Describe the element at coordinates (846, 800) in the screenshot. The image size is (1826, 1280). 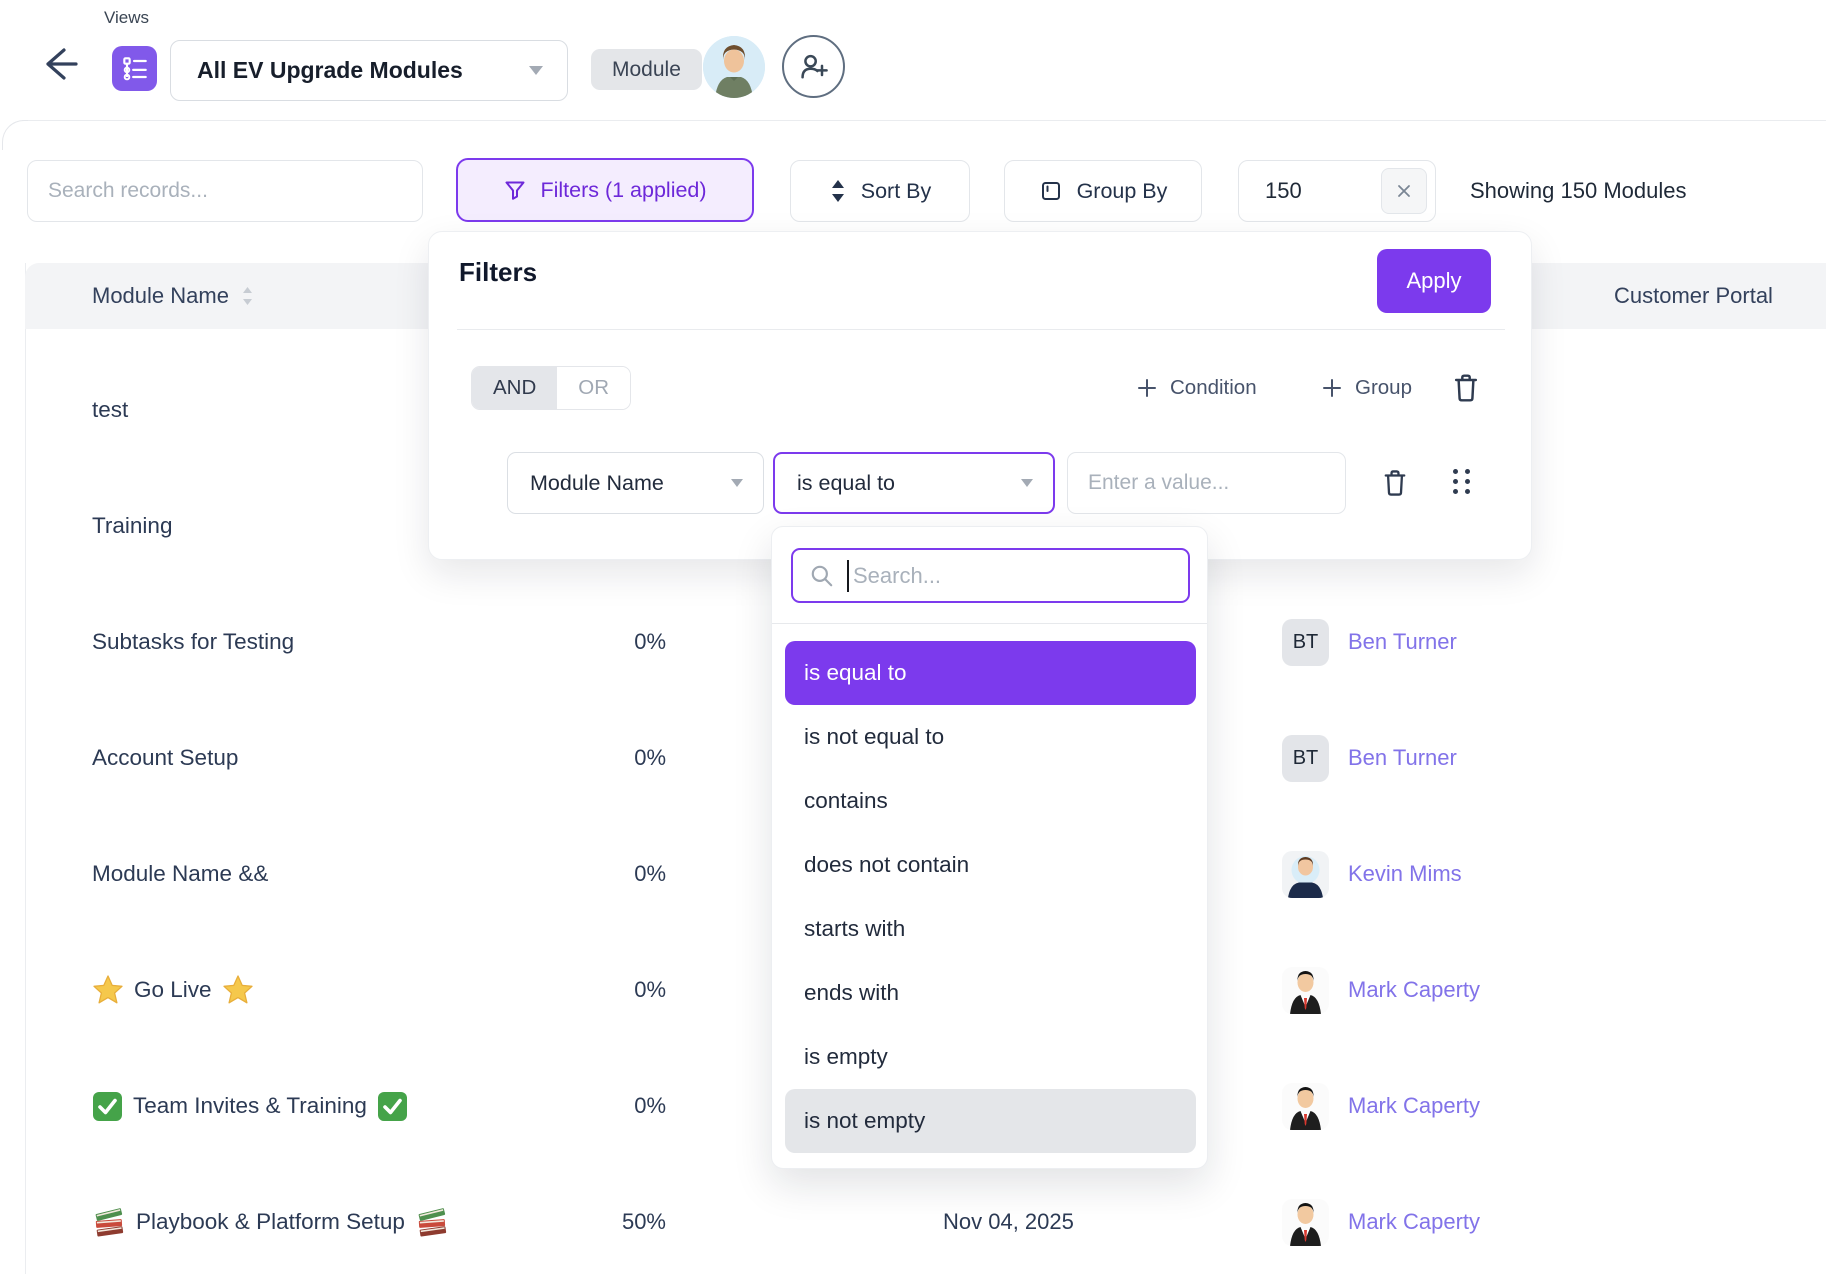
I see `operator-option: contains` at that location.